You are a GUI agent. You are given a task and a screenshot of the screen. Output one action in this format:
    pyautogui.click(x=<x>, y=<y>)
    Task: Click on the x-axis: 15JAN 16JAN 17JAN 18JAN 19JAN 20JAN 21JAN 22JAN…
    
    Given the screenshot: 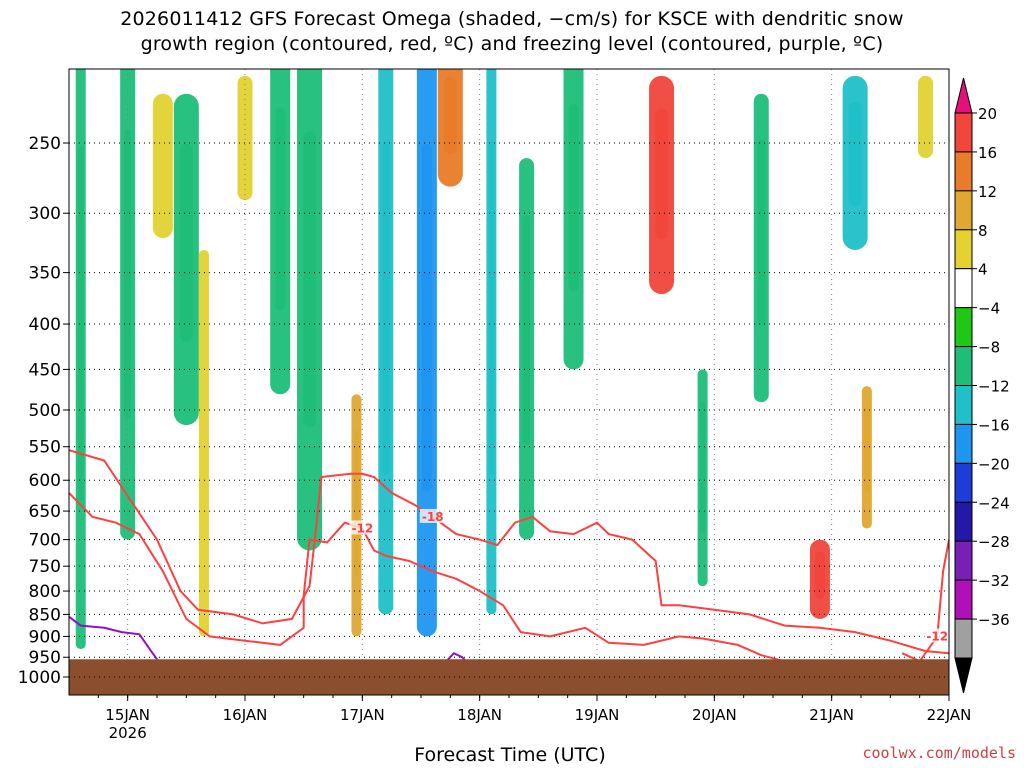 What is the action you would take?
    pyautogui.click(x=534, y=718)
    